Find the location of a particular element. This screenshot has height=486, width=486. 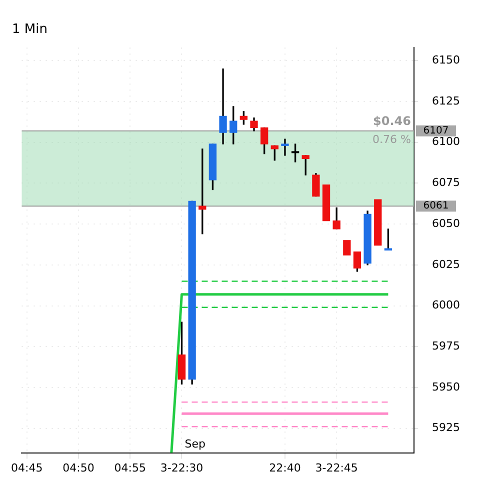

y-tick-label: 6100 is located at coordinates (446, 141).